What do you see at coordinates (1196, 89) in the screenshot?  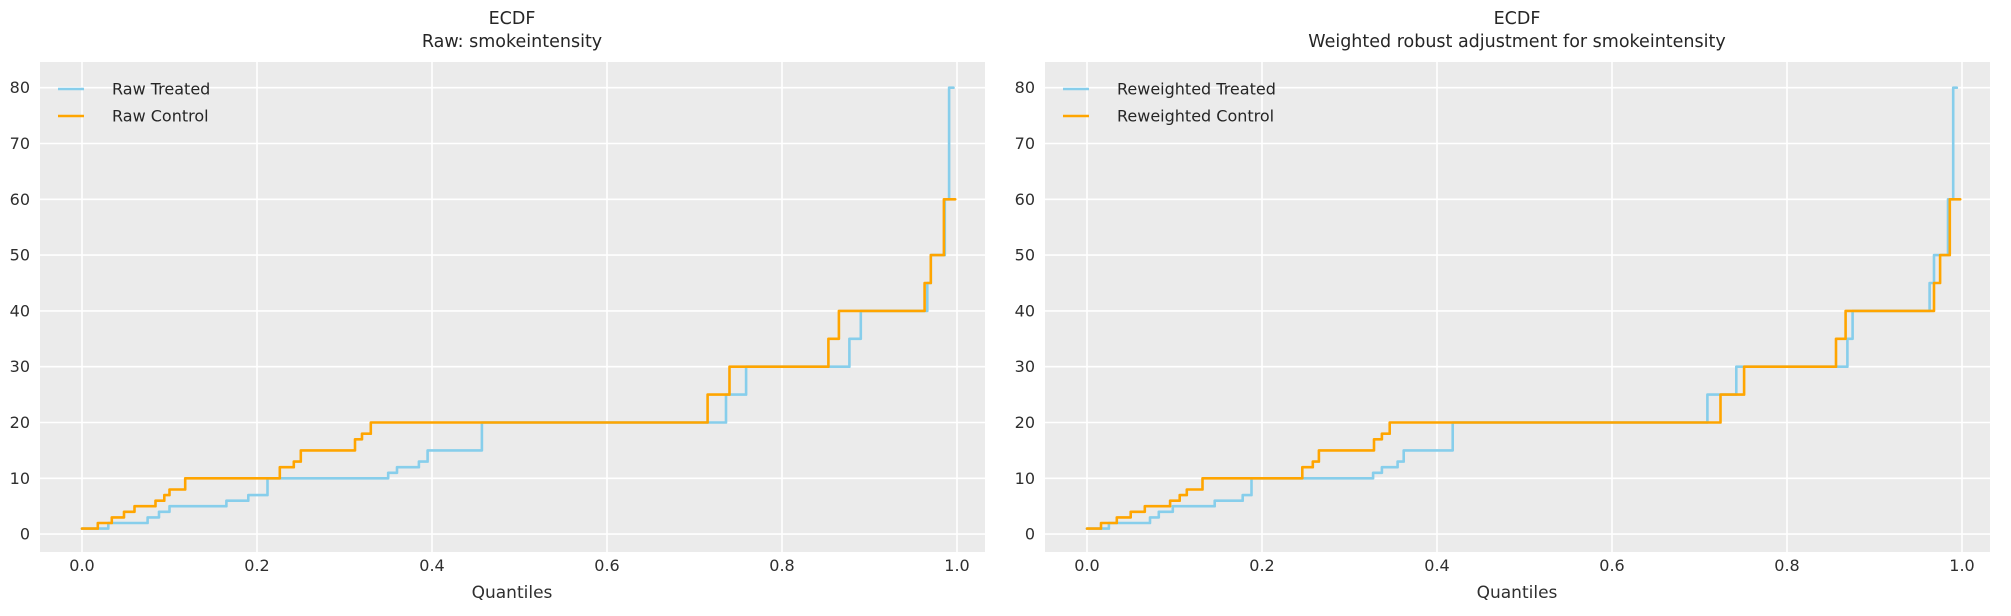 I see `legend-label-reweighted-treated: Reweighted Treated` at bounding box center [1196, 89].